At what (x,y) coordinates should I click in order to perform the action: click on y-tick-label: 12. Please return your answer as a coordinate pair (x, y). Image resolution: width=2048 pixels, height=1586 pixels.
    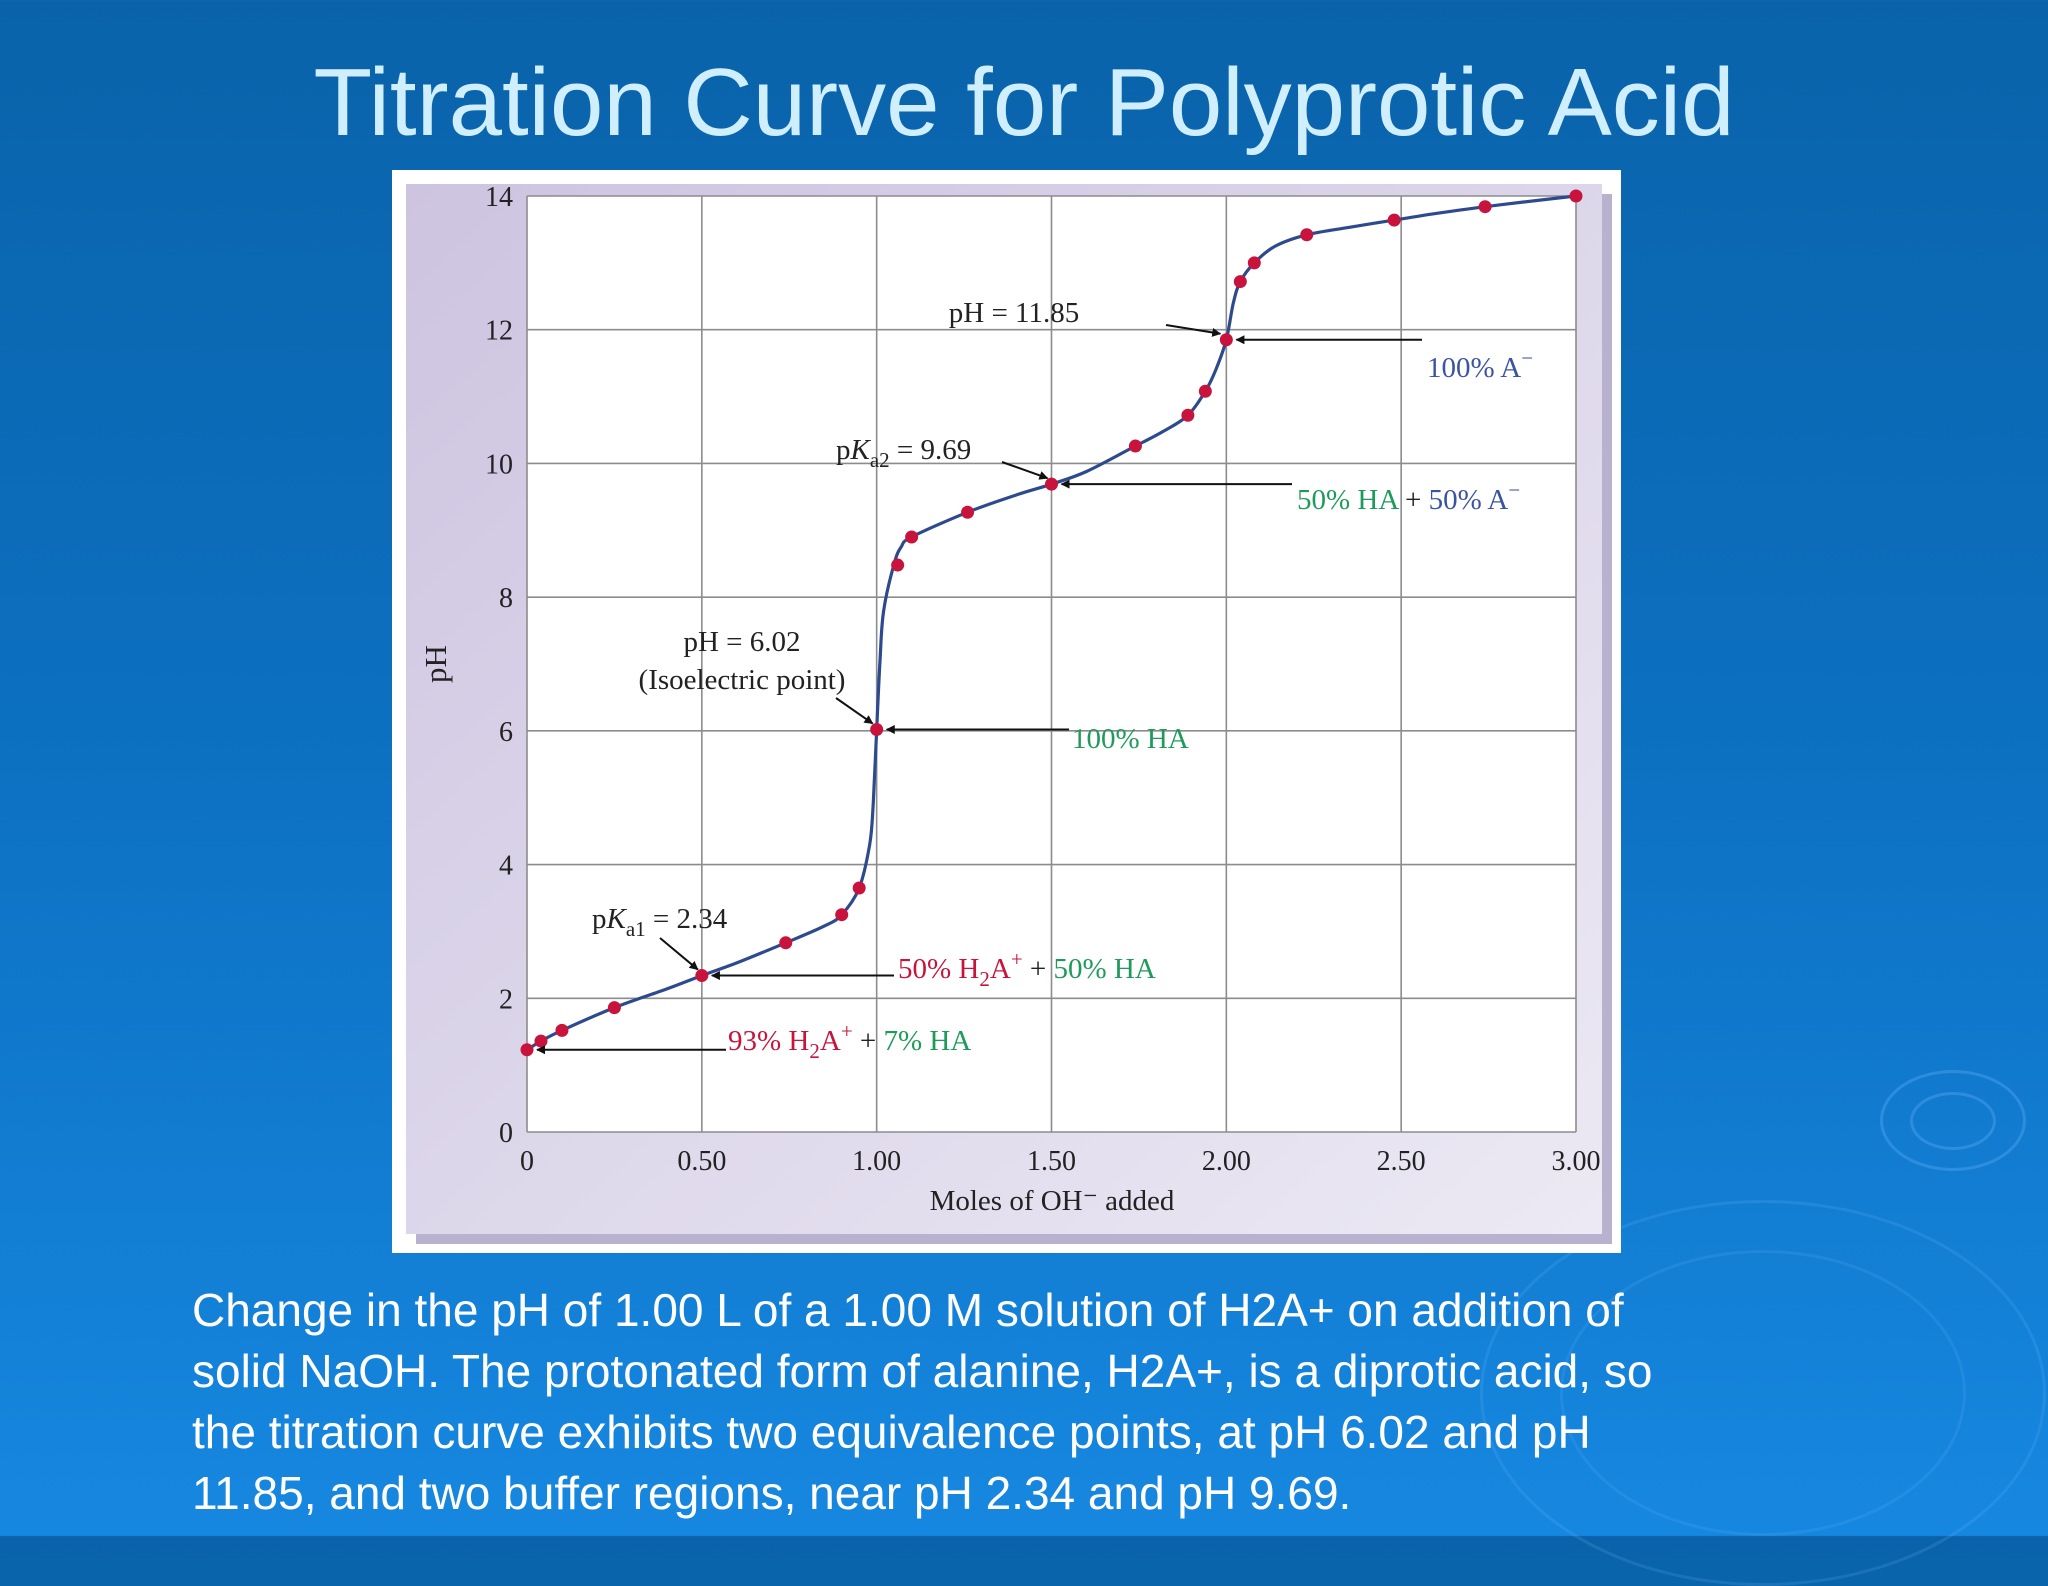
    Looking at the image, I should click on (499, 331).